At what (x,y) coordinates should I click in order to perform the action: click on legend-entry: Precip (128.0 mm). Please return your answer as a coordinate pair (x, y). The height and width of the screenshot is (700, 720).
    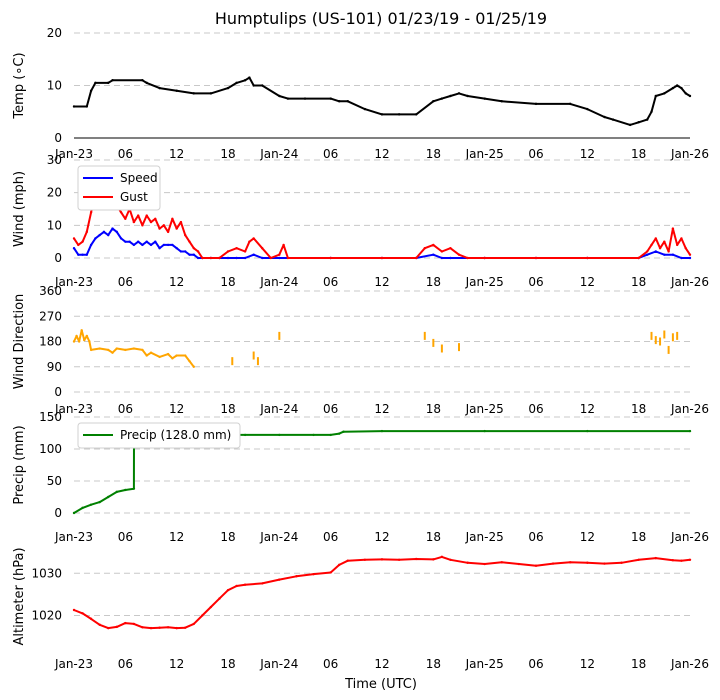
    Looking at the image, I should click on (175, 435).